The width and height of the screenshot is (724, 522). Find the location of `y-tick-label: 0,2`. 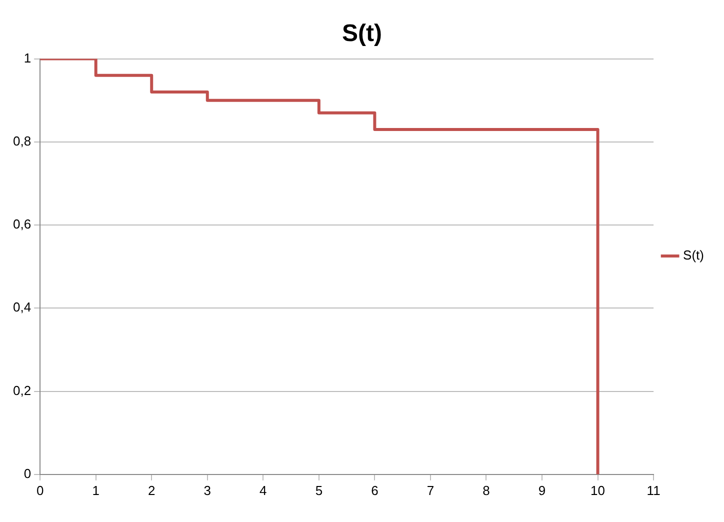

y-tick-label: 0,2 is located at coordinates (22, 390).